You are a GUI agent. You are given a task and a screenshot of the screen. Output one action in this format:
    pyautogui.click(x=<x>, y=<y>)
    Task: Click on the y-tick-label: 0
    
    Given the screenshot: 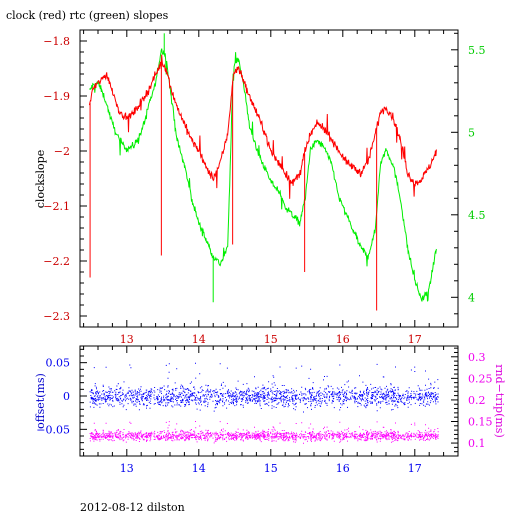 What is the action you would take?
    pyautogui.click(x=66, y=396)
    